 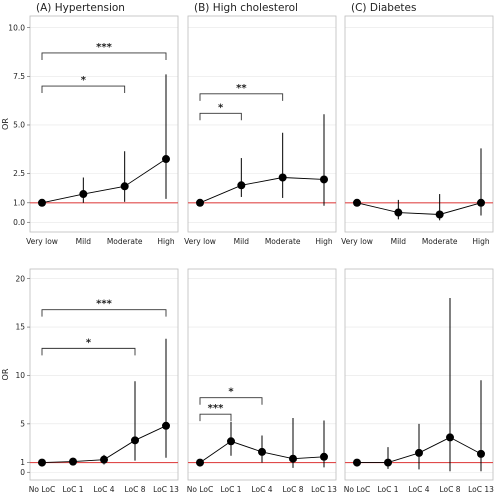 What do you see at coordinates (22, 472) in the screenshot?
I see `y-tick-label: 0` at bounding box center [22, 472].